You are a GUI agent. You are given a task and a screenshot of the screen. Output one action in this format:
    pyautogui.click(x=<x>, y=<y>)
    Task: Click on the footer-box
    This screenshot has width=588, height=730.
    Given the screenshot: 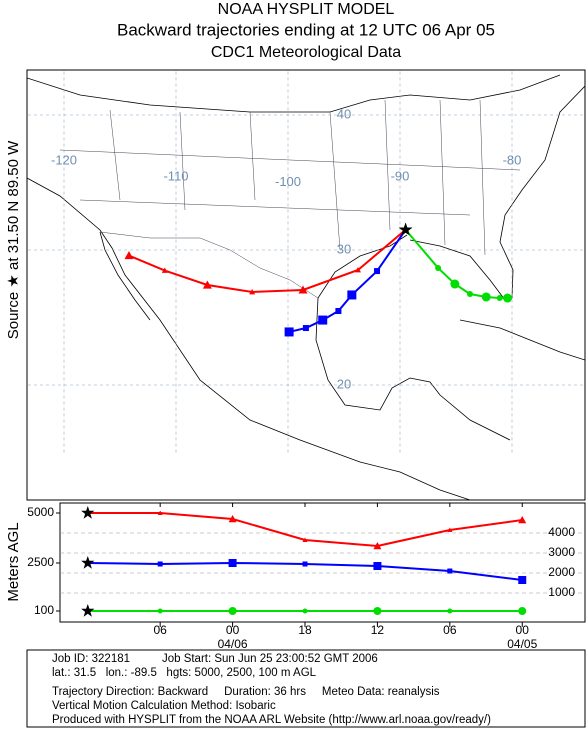 What is the action you would take?
    pyautogui.click(x=306, y=688)
    